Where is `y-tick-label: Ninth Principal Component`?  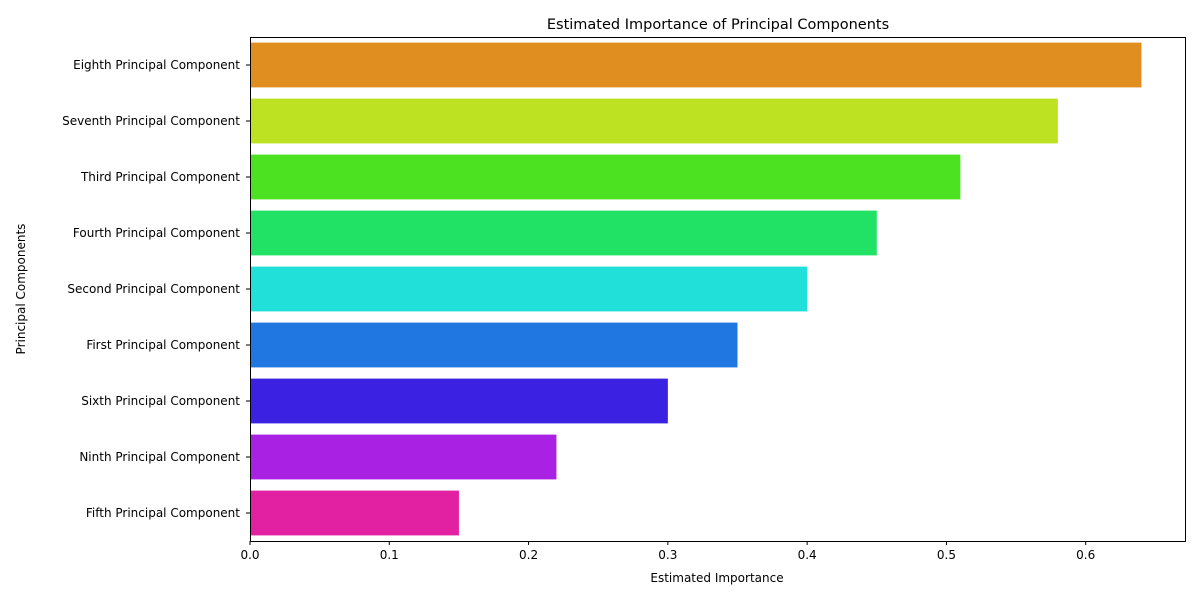
y-tick-label: Ninth Principal Component is located at coordinates (159, 457).